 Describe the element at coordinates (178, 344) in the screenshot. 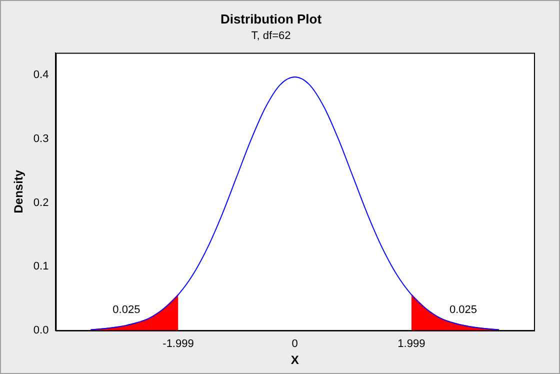

I see `x-tick-label: -1.999` at that location.